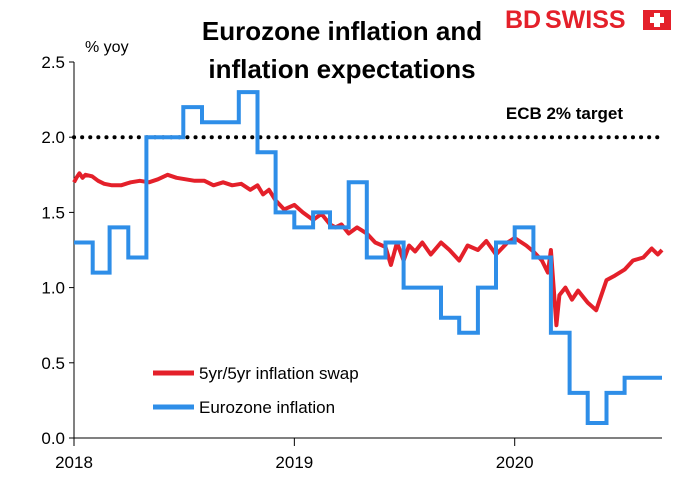 This screenshot has height=500, width=700. Describe the element at coordinates (107, 47) in the screenshot. I see `y-axis-unit-label: % yoy` at that location.